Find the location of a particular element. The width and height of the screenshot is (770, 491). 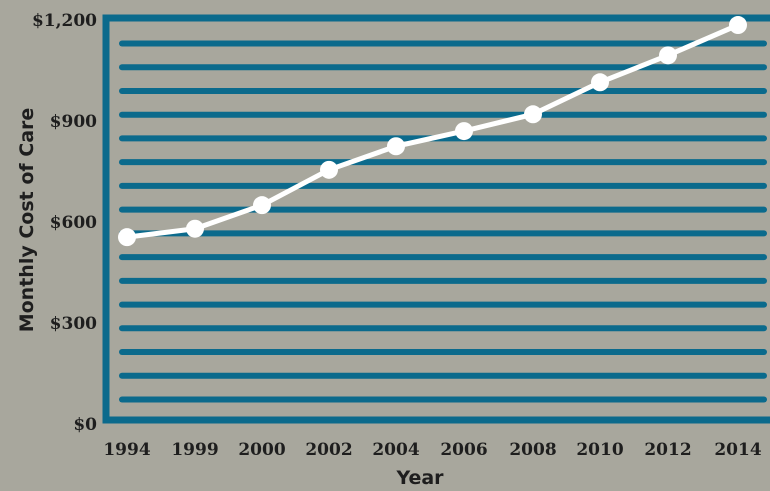

x-tick-label: 2010 is located at coordinates (599, 450).